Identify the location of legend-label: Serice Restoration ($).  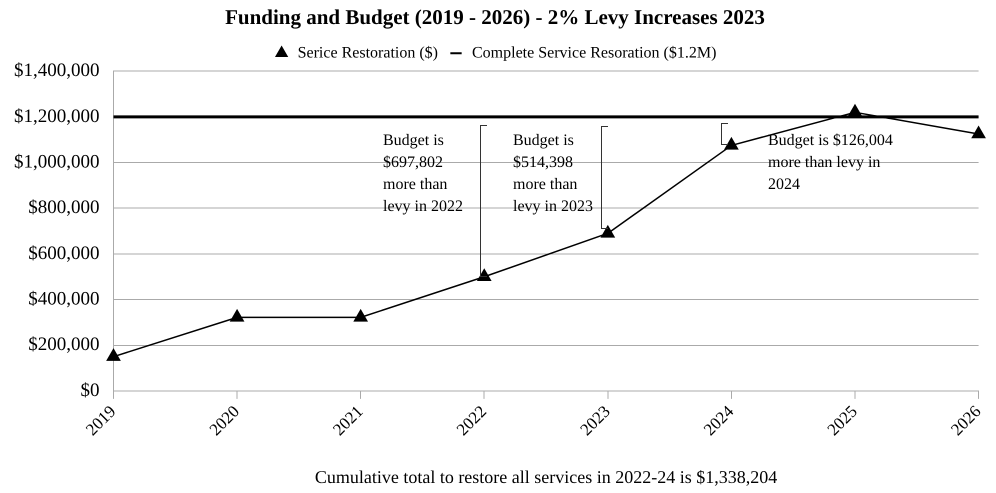
(368, 53).